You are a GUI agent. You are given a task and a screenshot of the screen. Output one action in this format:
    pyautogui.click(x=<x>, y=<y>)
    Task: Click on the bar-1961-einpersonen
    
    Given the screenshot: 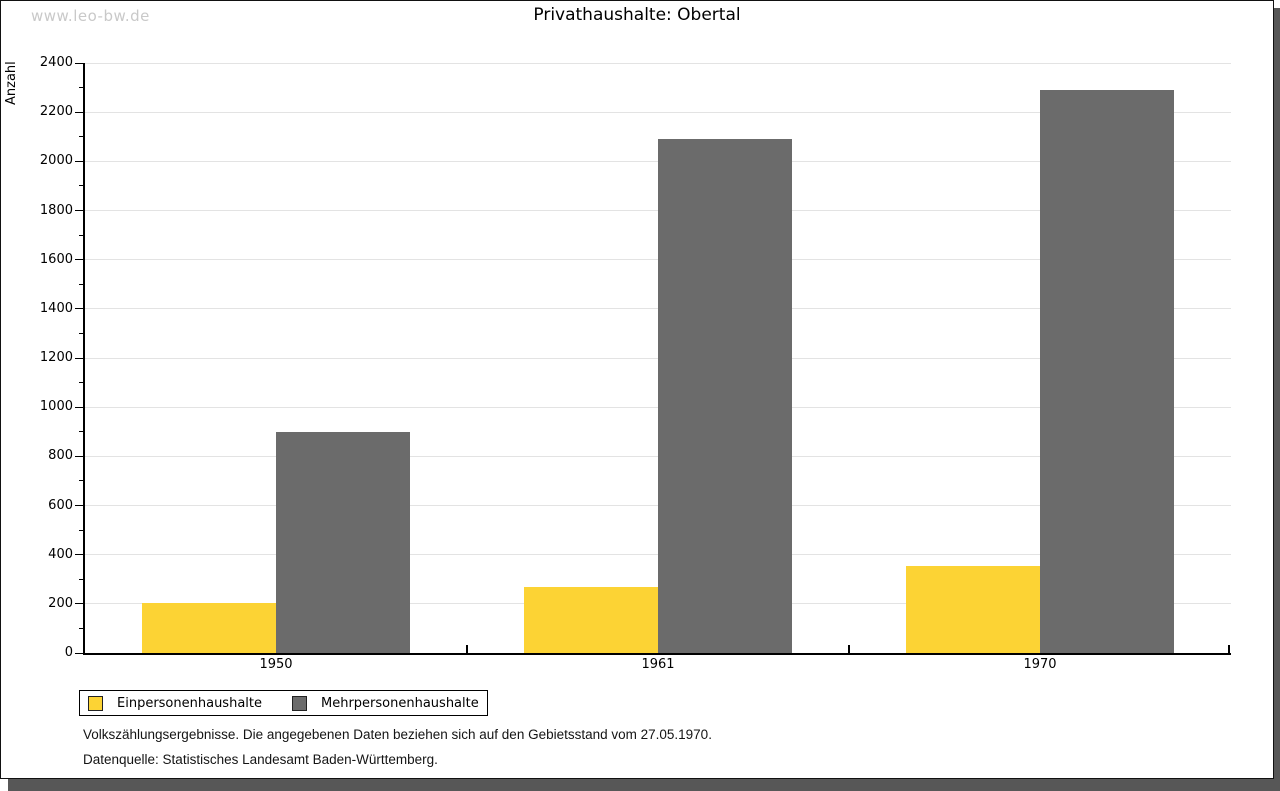 What is the action you would take?
    pyautogui.click(x=591, y=619)
    